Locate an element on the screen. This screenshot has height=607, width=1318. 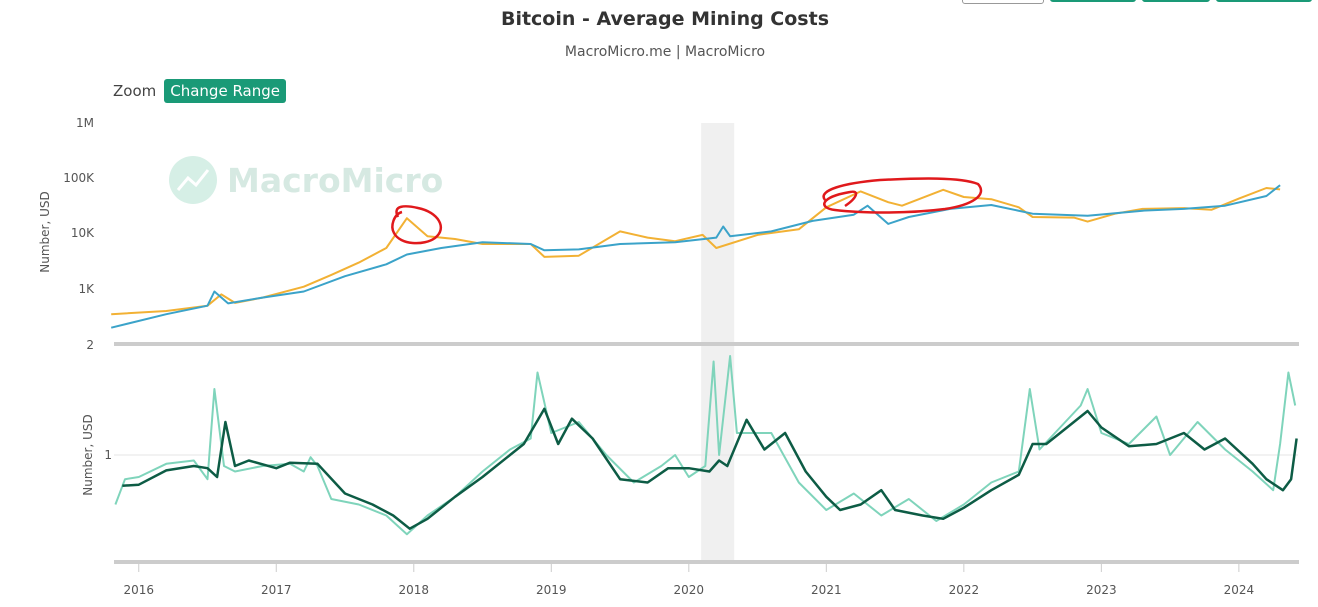
bottom-y-axis-title: Number, USD is located at coordinates (88, 454).